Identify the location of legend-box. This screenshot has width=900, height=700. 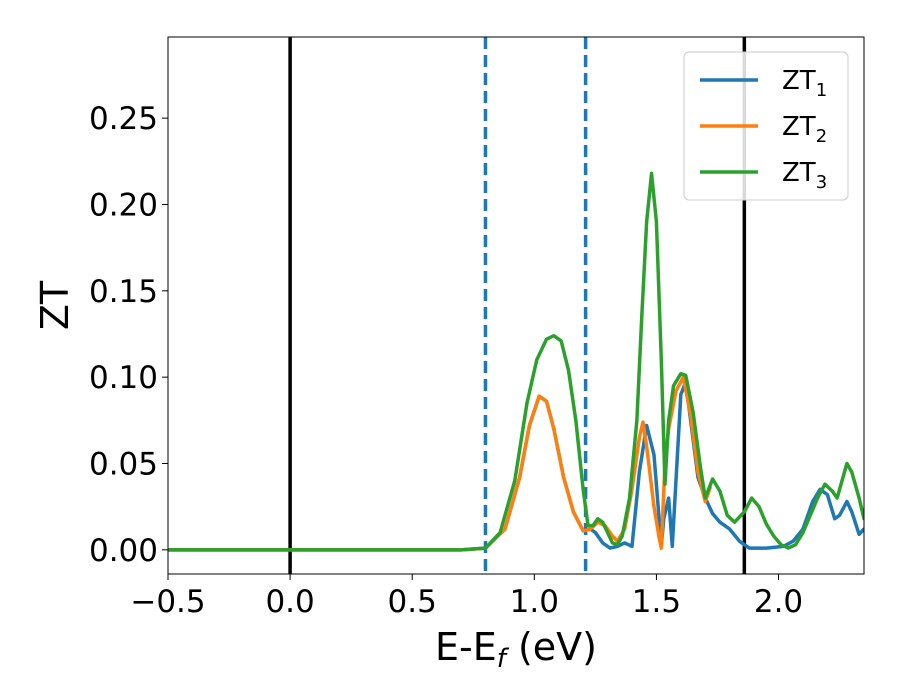
(766, 126).